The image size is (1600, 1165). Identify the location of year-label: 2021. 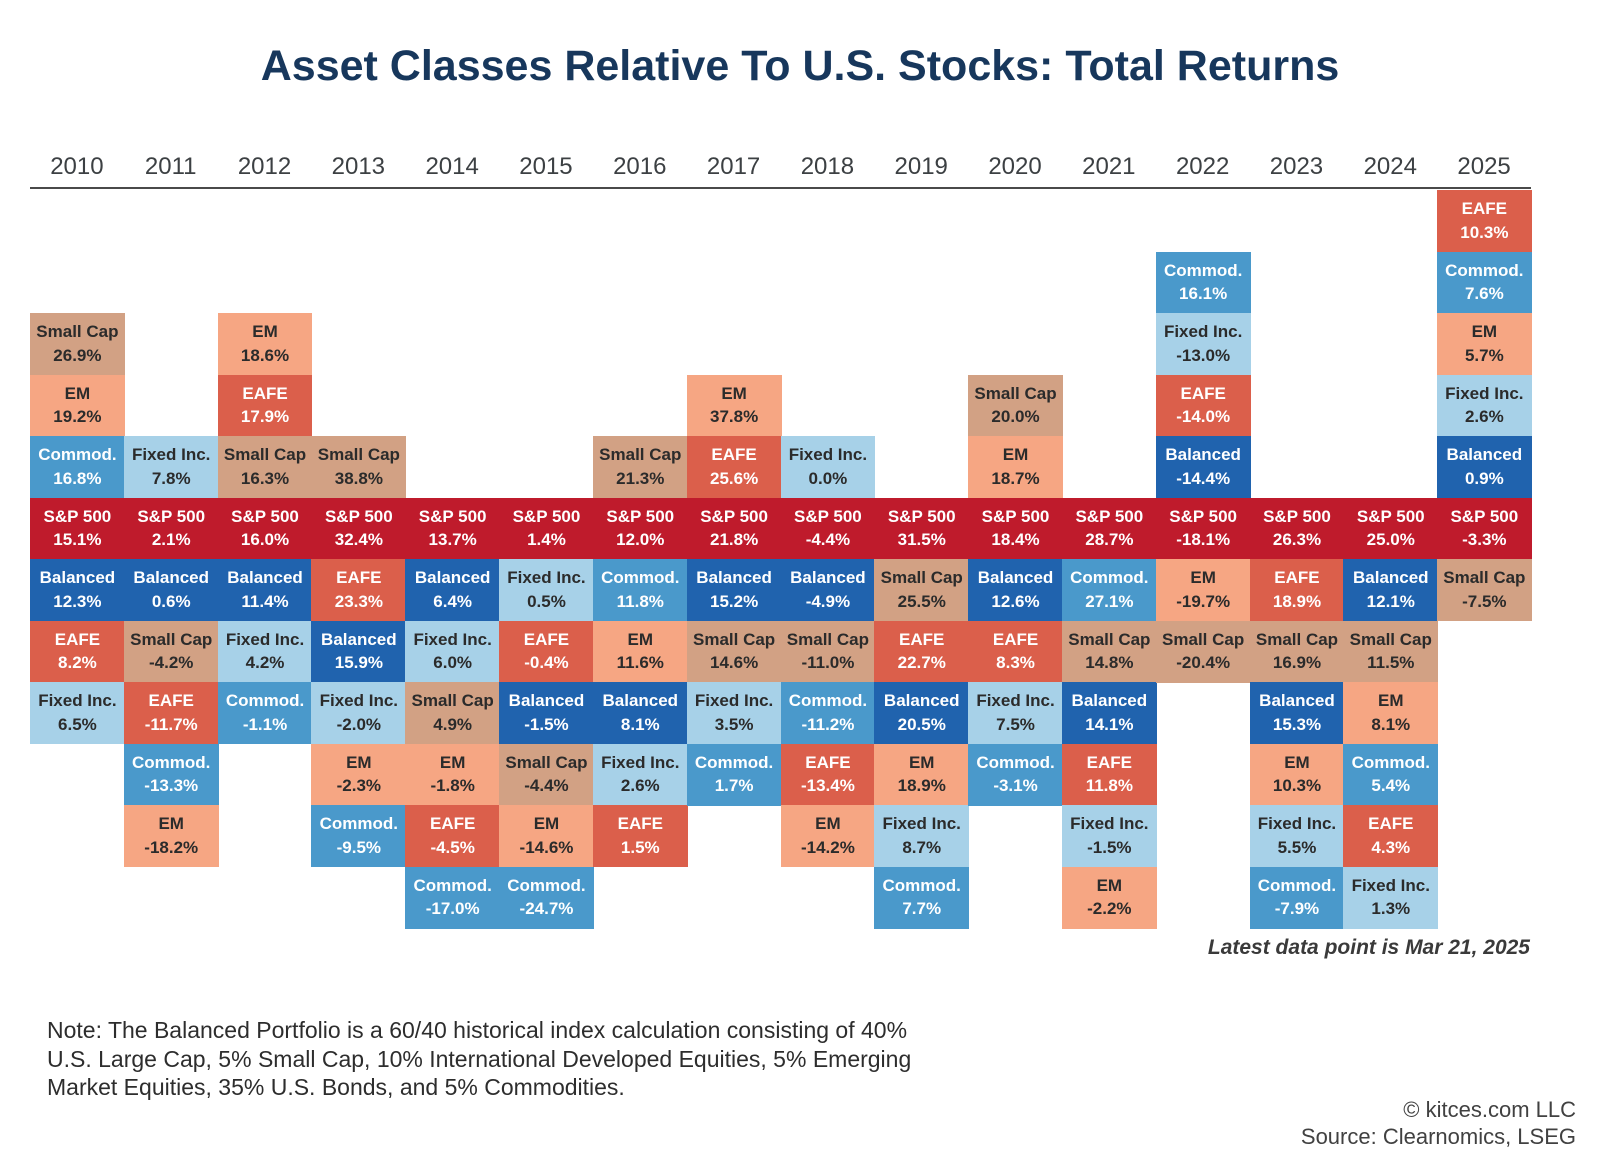
(1109, 166).